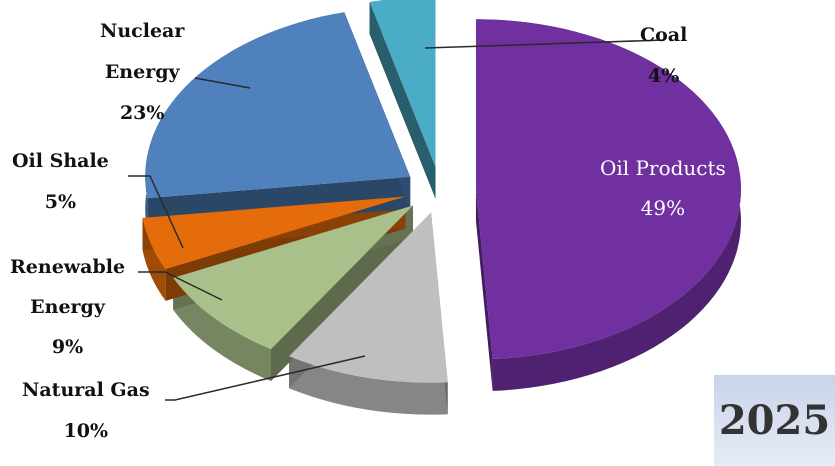 Image resolution: width=835 pixels, height=466 pixels. What do you see at coordinates (68, 267) in the screenshot?
I see `label-renewable-name: Renewable` at bounding box center [68, 267].